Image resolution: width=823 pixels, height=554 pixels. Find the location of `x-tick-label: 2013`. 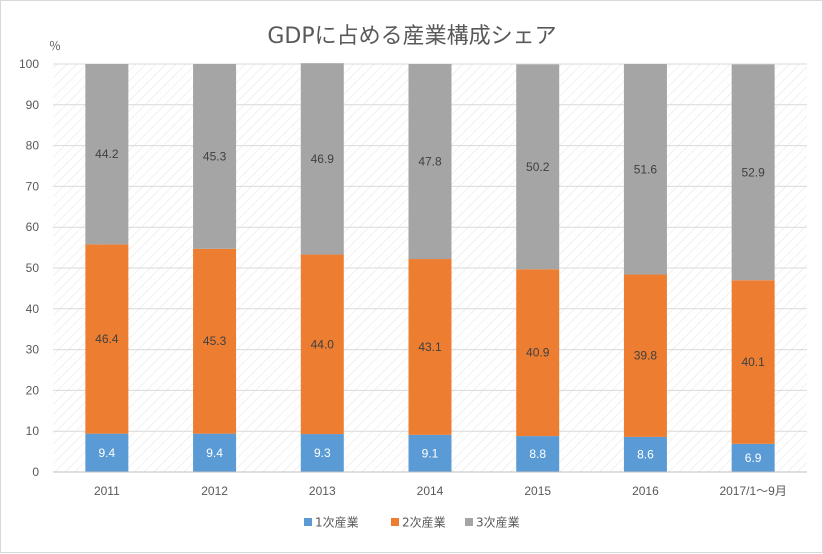

x-tick-label: 2013 is located at coordinates (322, 491).